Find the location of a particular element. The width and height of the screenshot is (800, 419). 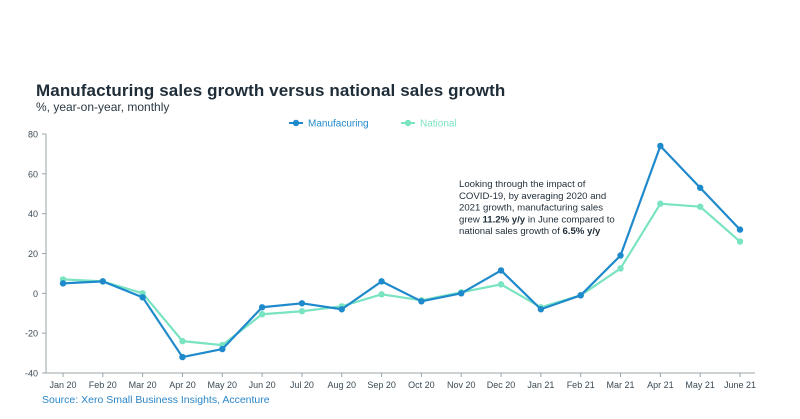

x-tick-label: Feb 20 is located at coordinates (103, 385).